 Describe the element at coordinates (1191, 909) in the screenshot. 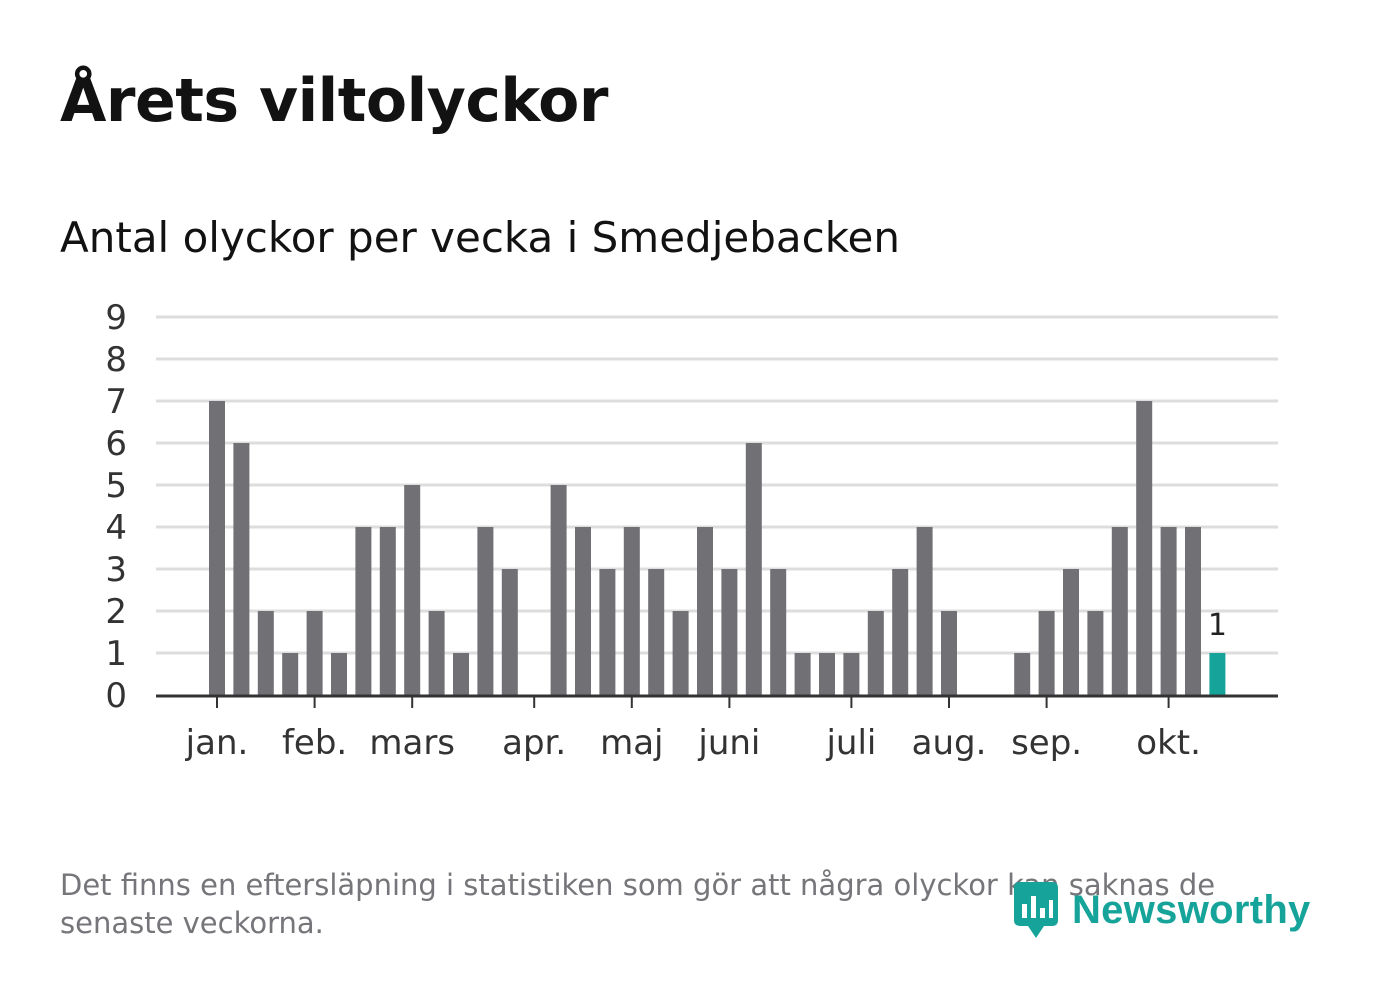

I see `brand-name: Newsworthy` at that location.